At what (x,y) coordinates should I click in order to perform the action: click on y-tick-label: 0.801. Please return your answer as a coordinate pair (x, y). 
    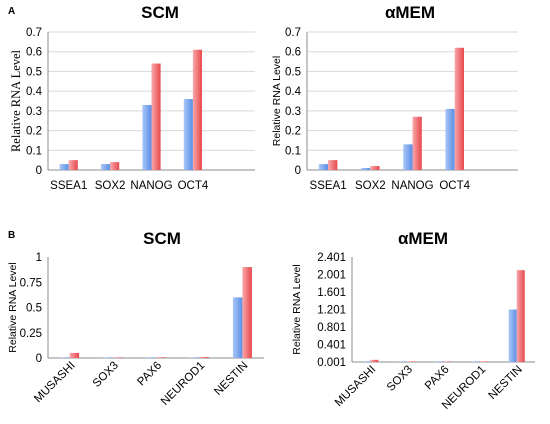
    Looking at the image, I should click on (331, 328).